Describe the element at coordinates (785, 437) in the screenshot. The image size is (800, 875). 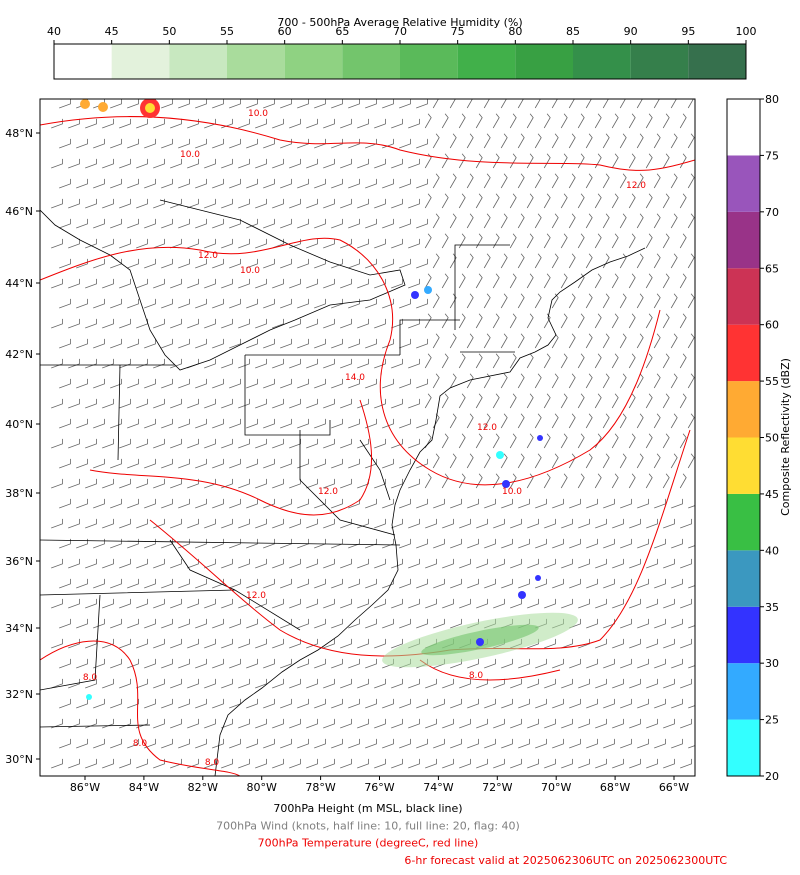
I see `reflectivity-colorbar-label: Composite Reflectivity (dBZ)` at that location.